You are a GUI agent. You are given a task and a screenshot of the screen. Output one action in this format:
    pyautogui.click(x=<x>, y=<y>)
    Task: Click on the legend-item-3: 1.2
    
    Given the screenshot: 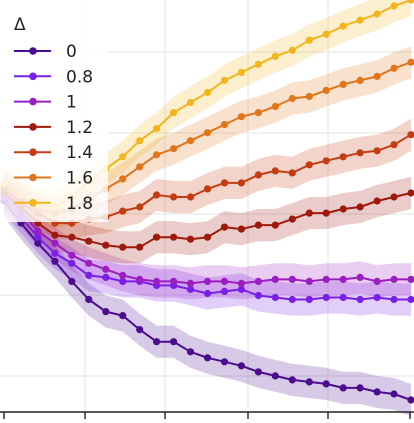 What is the action you would take?
    pyautogui.click(x=53, y=128)
    